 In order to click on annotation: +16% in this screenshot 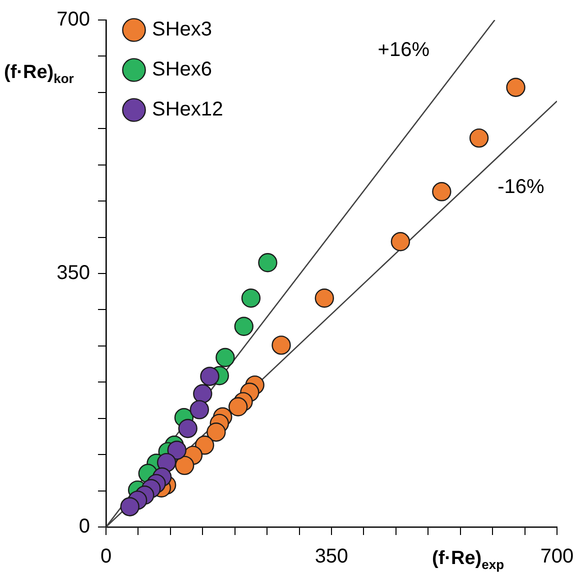, I will do `click(404, 49)`.